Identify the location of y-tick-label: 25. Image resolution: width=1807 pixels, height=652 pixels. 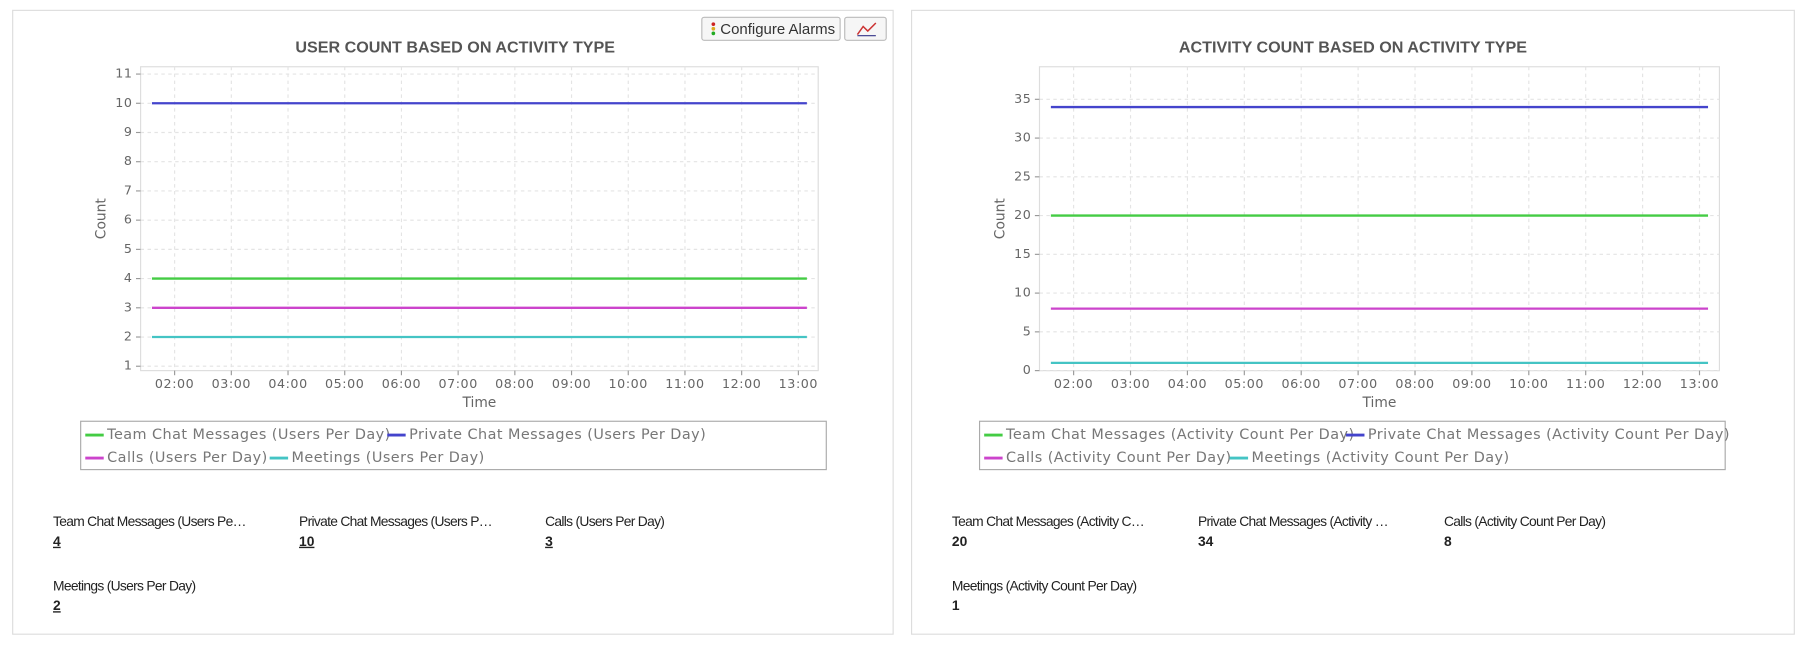
(1022, 175).